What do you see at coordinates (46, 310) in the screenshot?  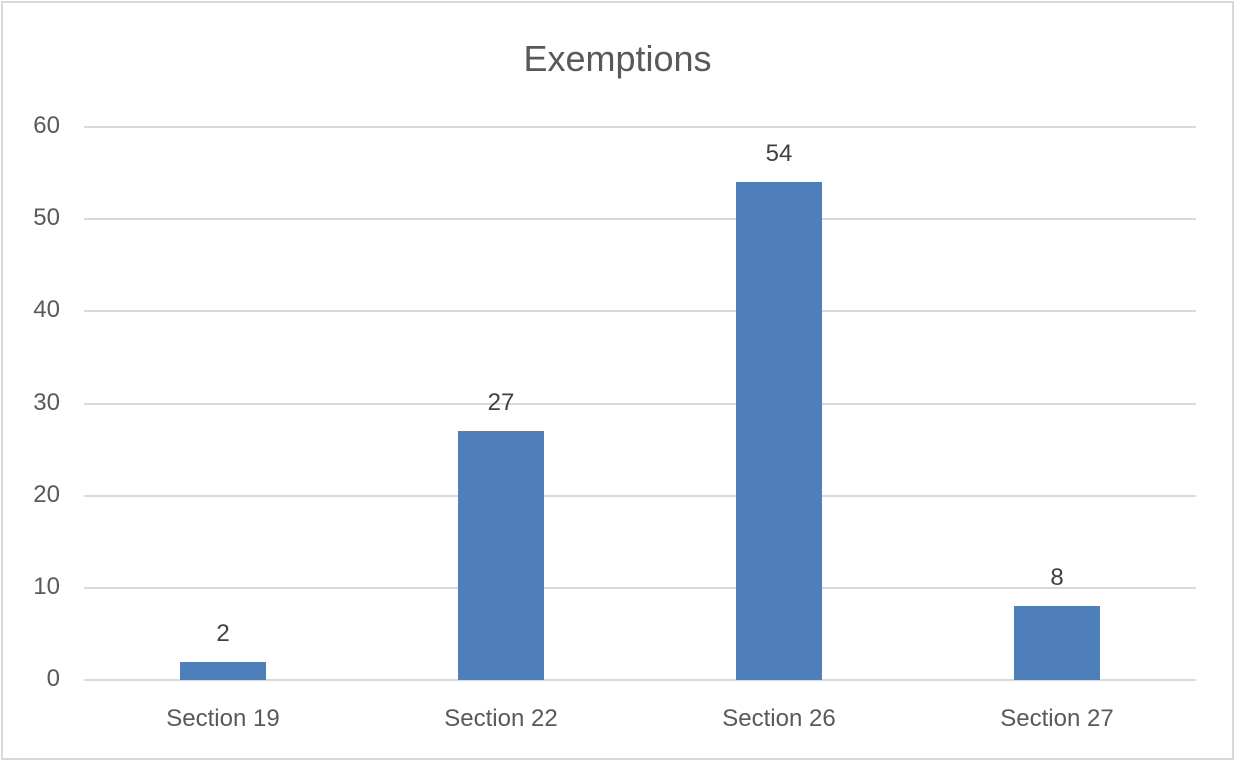 I see `y-axis-tick-label: 40` at bounding box center [46, 310].